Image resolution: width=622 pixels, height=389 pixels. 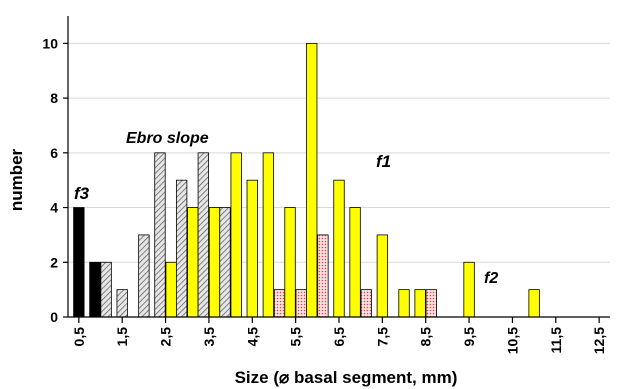 What do you see at coordinates (290, 262) in the screenshot?
I see `bar-f1-5,5` at bounding box center [290, 262].